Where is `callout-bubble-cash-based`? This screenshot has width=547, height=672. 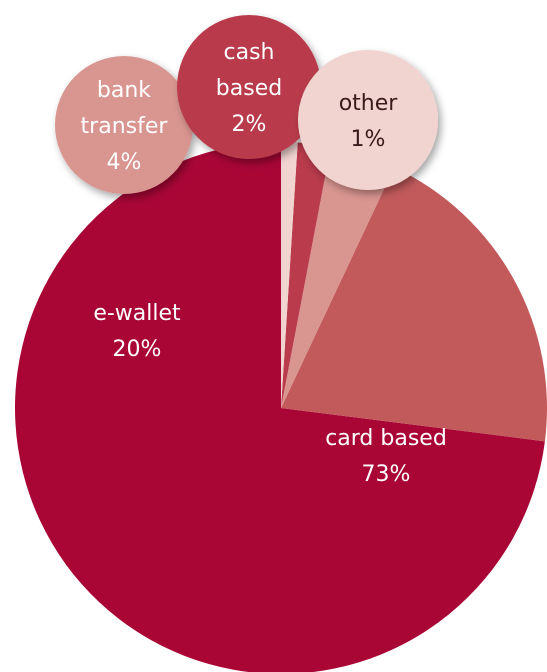 callout-bubble-cash-based is located at coordinates (249, 87).